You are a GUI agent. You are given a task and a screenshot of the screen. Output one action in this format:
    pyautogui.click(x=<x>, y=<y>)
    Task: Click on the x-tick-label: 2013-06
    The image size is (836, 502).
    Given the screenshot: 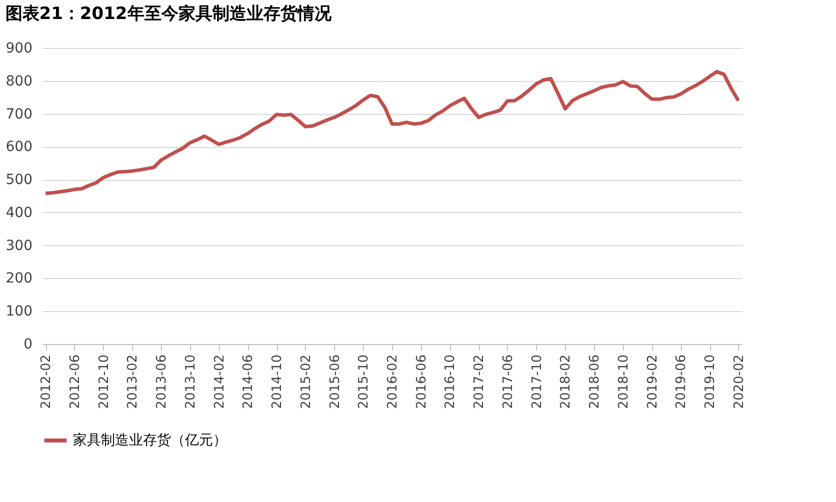 What is the action you would take?
    pyautogui.click(x=162, y=381)
    